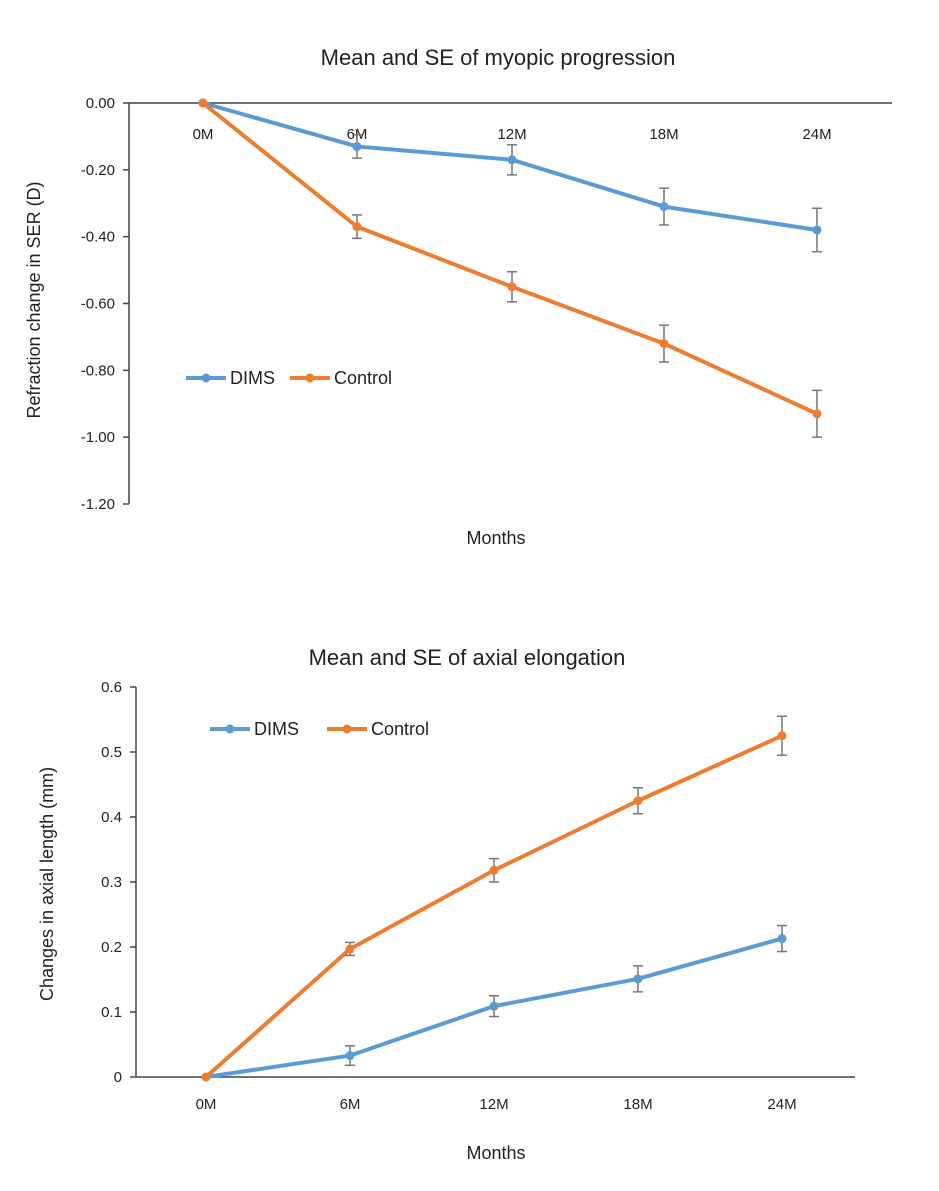  Describe the element at coordinates (98, 170) in the screenshot. I see `y-tick-label: -0.20` at that location.